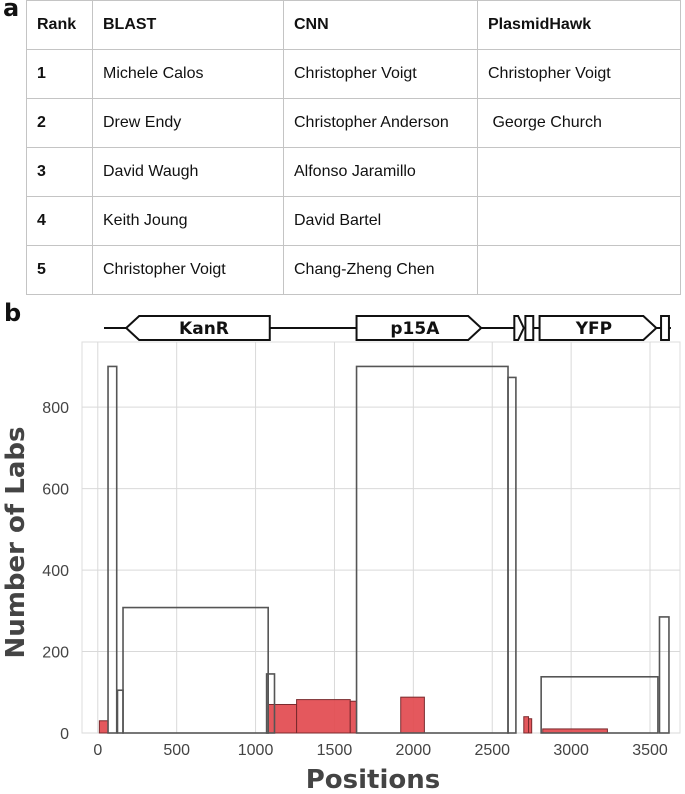 The height and width of the screenshot is (794, 685). I want to click on cnn-cell: David Bartel, so click(380, 221).